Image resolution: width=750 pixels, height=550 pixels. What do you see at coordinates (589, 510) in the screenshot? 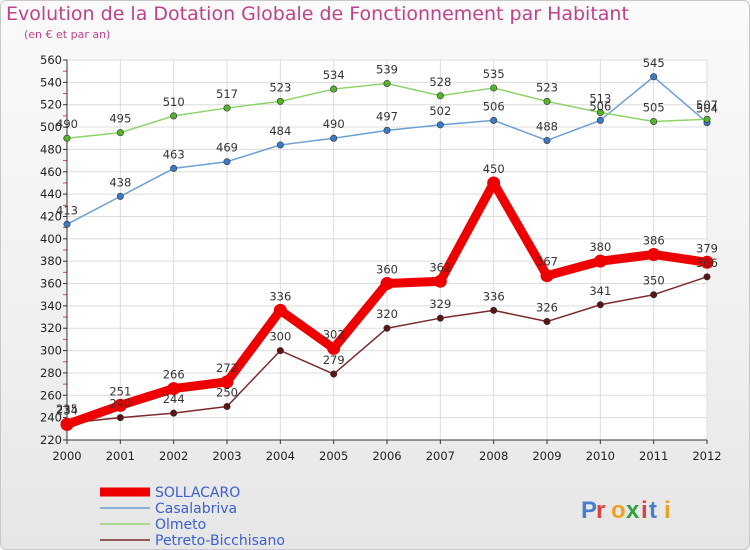
I see `logo-letter: P` at bounding box center [589, 510].